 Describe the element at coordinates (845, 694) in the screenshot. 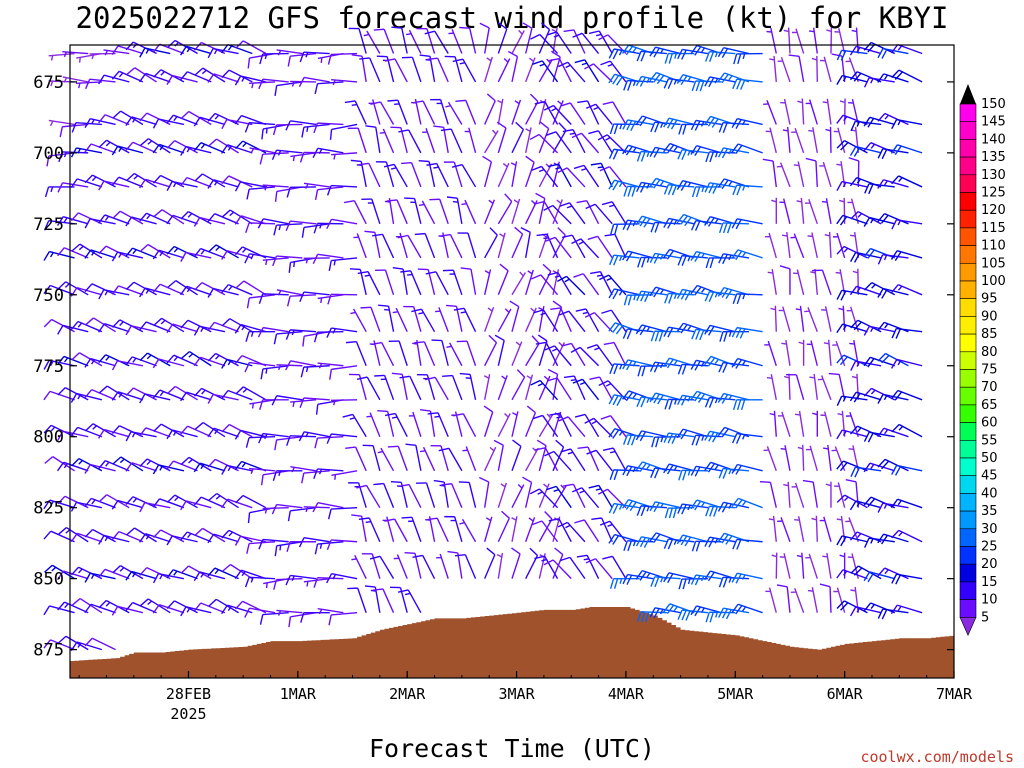

I see `x-tick-label: 6MAR` at that location.